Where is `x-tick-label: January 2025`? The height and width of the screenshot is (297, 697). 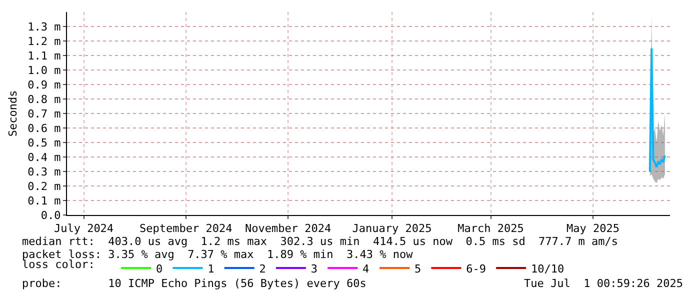
x-tick-label: January 2025 is located at coordinates (392, 229).